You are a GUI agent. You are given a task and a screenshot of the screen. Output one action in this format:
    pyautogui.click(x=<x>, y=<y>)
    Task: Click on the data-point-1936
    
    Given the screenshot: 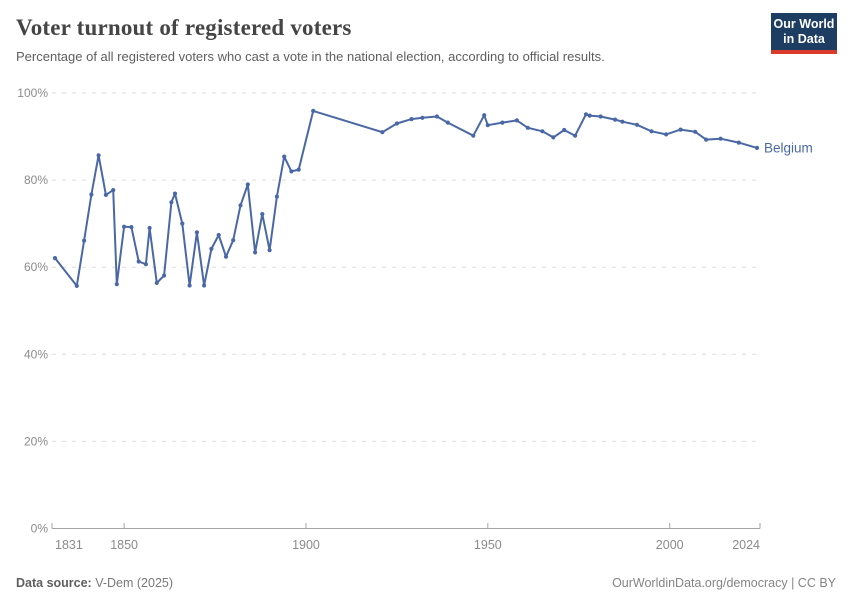 What is the action you would take?
    pyautogui.click(x=436, y=116)
    